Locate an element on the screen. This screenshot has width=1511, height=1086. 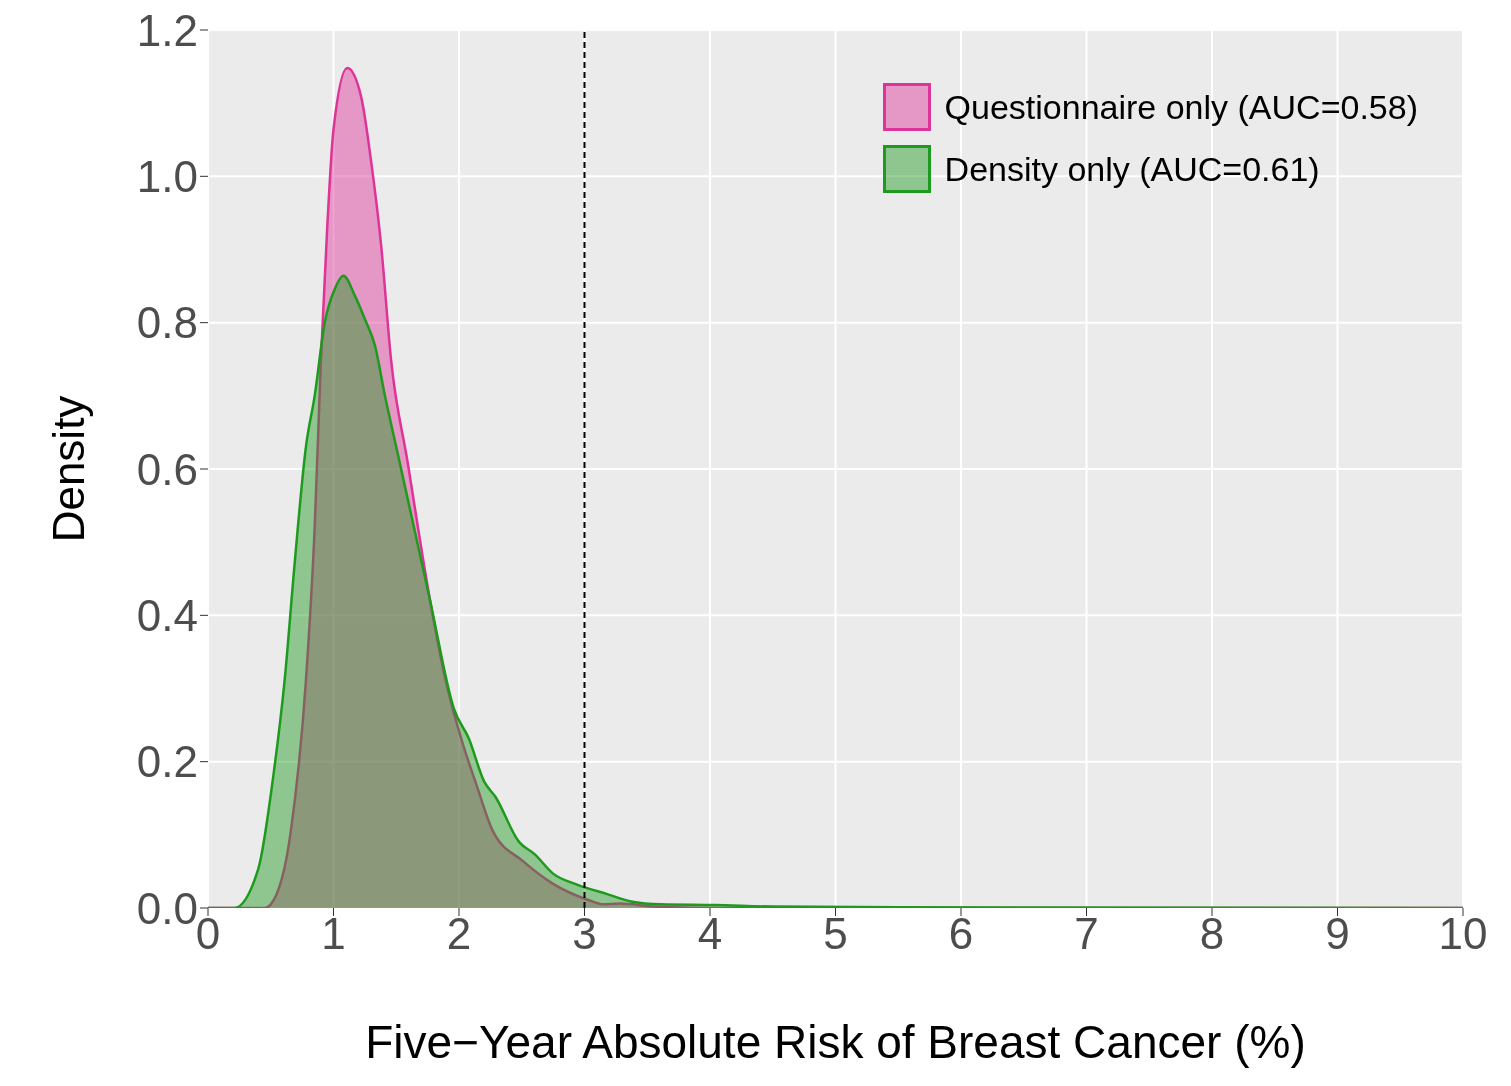
x-axis-title: Five−Year Absolute Risk of Breast Cancer (%) is located at coordinates (835, 1042).